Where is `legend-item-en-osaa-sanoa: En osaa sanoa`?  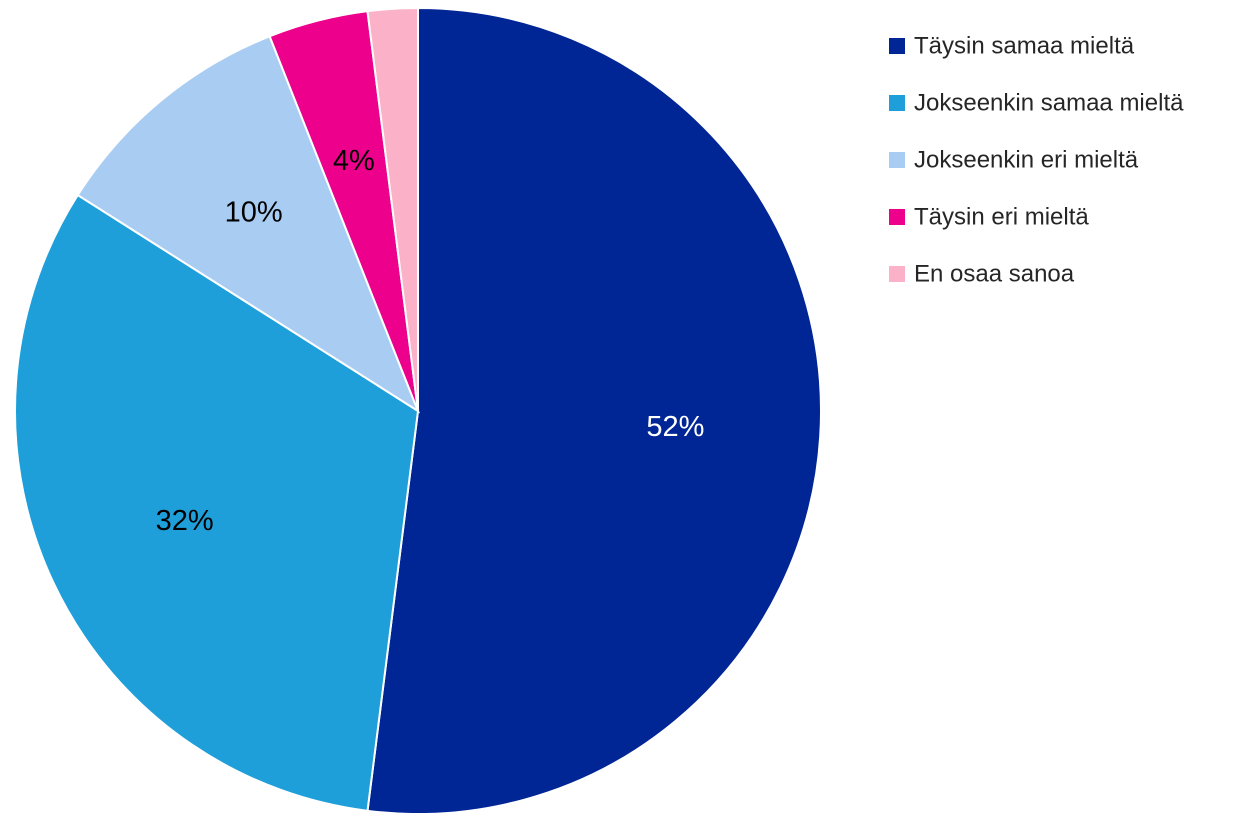 legend-item-en-osaa-sanoa: En osaa sanoa is located at coordinates (982, 274).